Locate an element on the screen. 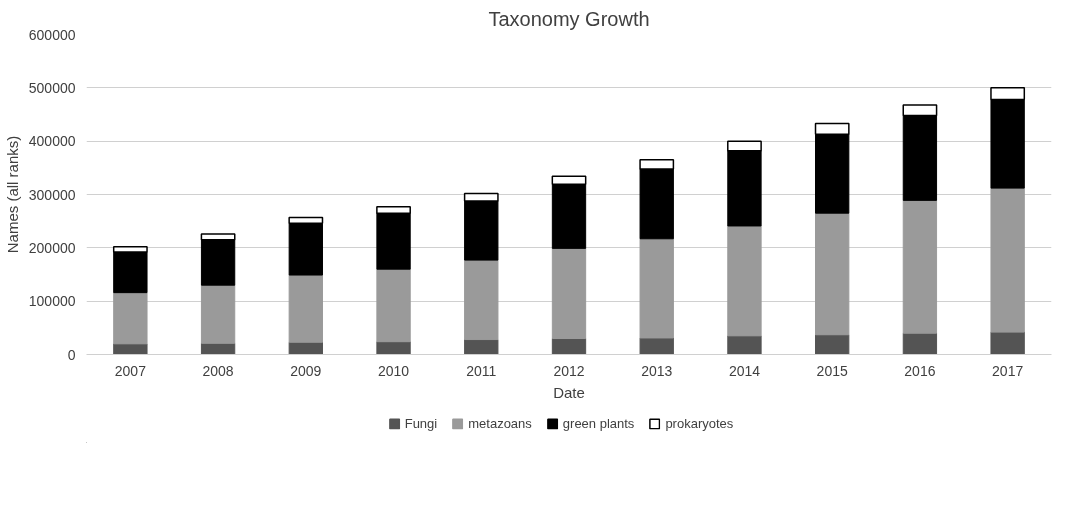  x-tick-label: 2009 is located at coordinates (306, 370).